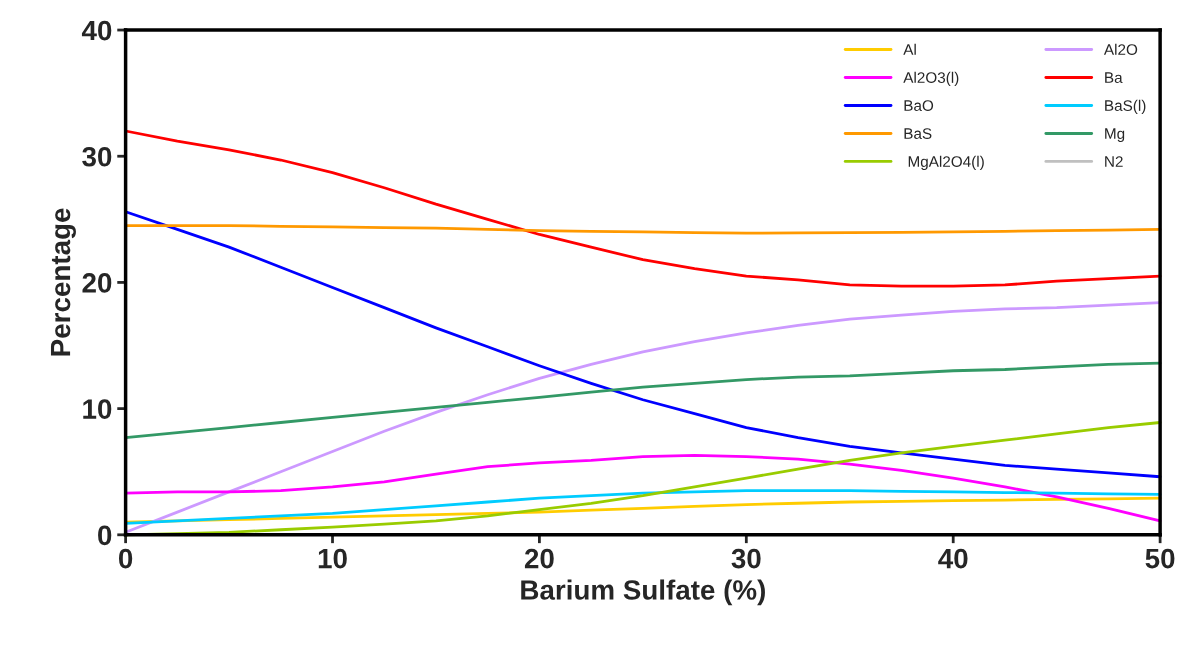 The width and height of the screenshot is (1185, 653). Describe the element at coordinates (332, 558) in the screenshot. I see `x-tick-label: 10` at that location.